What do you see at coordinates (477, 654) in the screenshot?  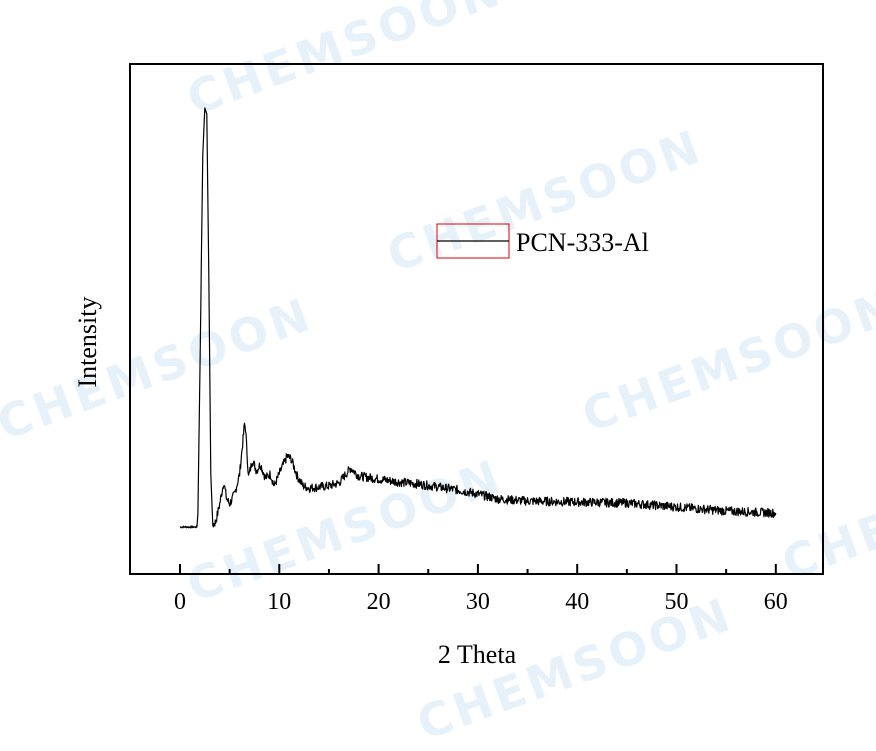 I see `x-axis-title: 2 Theta` at bounding box center [477, 654].